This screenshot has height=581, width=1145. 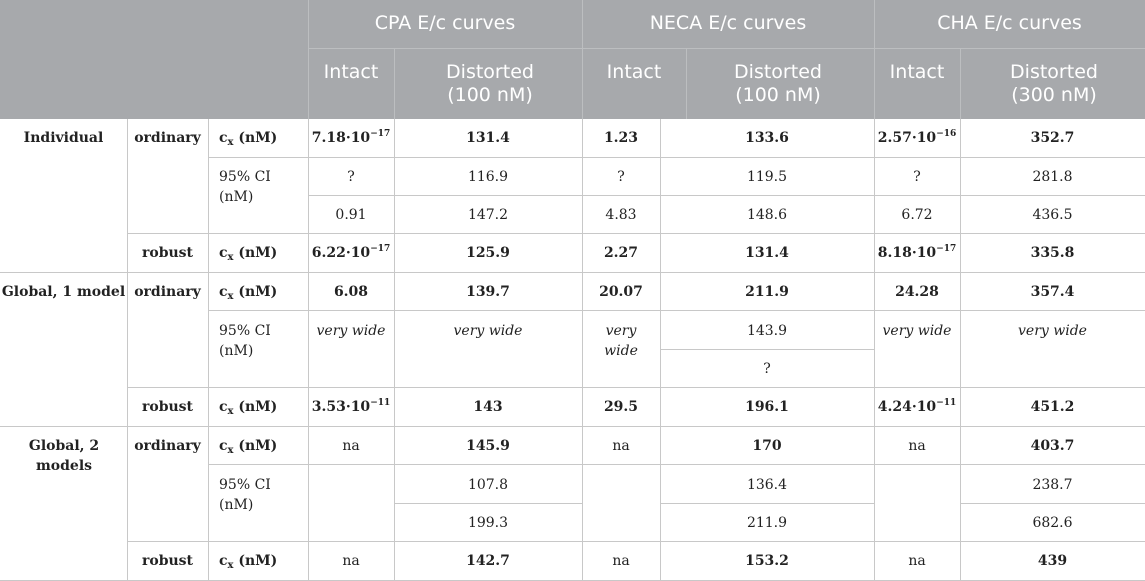 What do you see at coordinates (917, 292) in the screenshot?
I see `cell-cha-intact: 24.28` at bounding box center [917, 292].